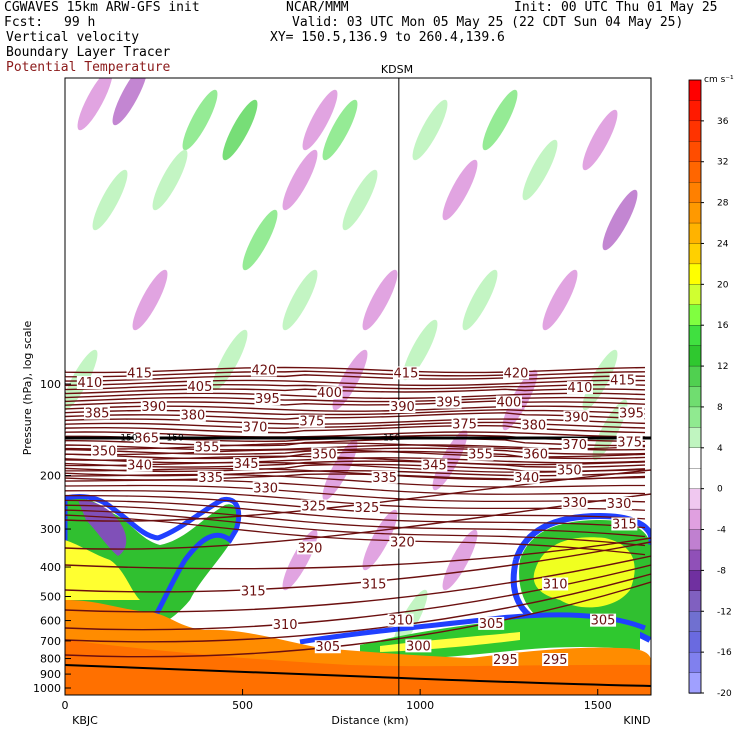 This screenshot has height=740, width=740. I want to click on theta-label: 340, so click(526, 478).